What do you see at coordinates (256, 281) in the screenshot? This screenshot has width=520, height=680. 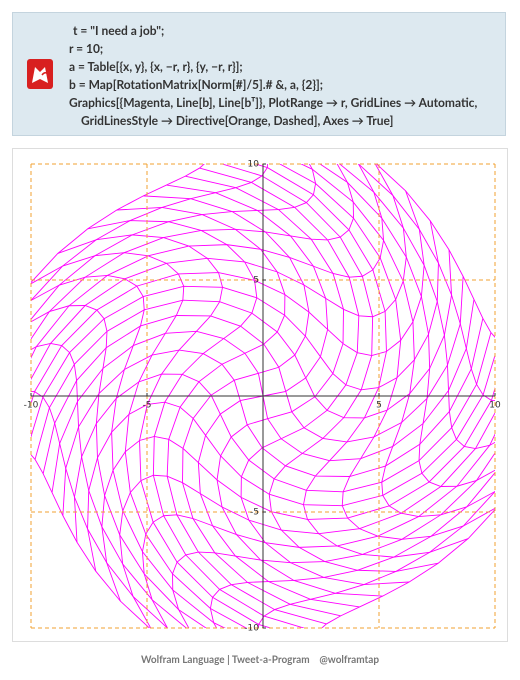 I see `y-tick-label: 5` at bounding box center [256, 281].